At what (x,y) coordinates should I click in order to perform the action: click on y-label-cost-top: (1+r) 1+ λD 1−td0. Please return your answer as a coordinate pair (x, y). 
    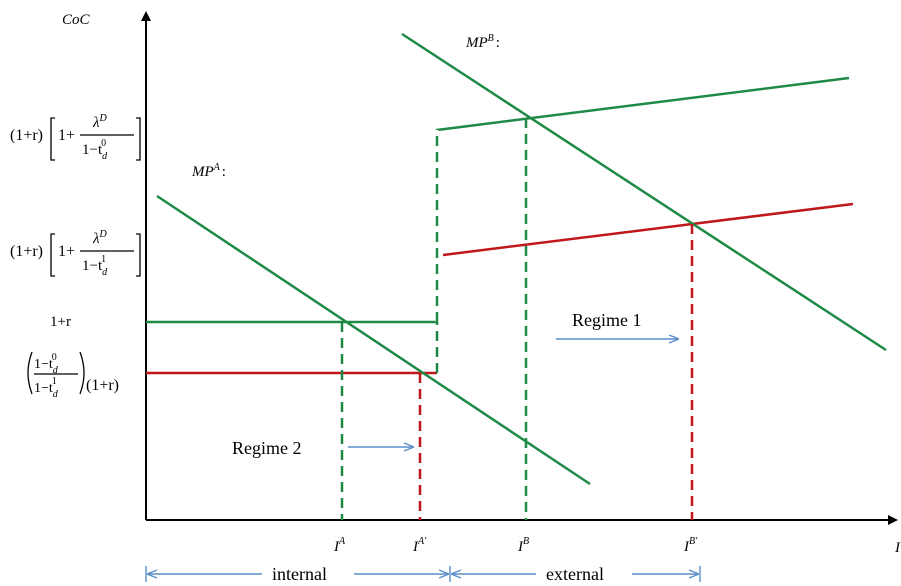
    Looking at the image, I should click on (75, 137).